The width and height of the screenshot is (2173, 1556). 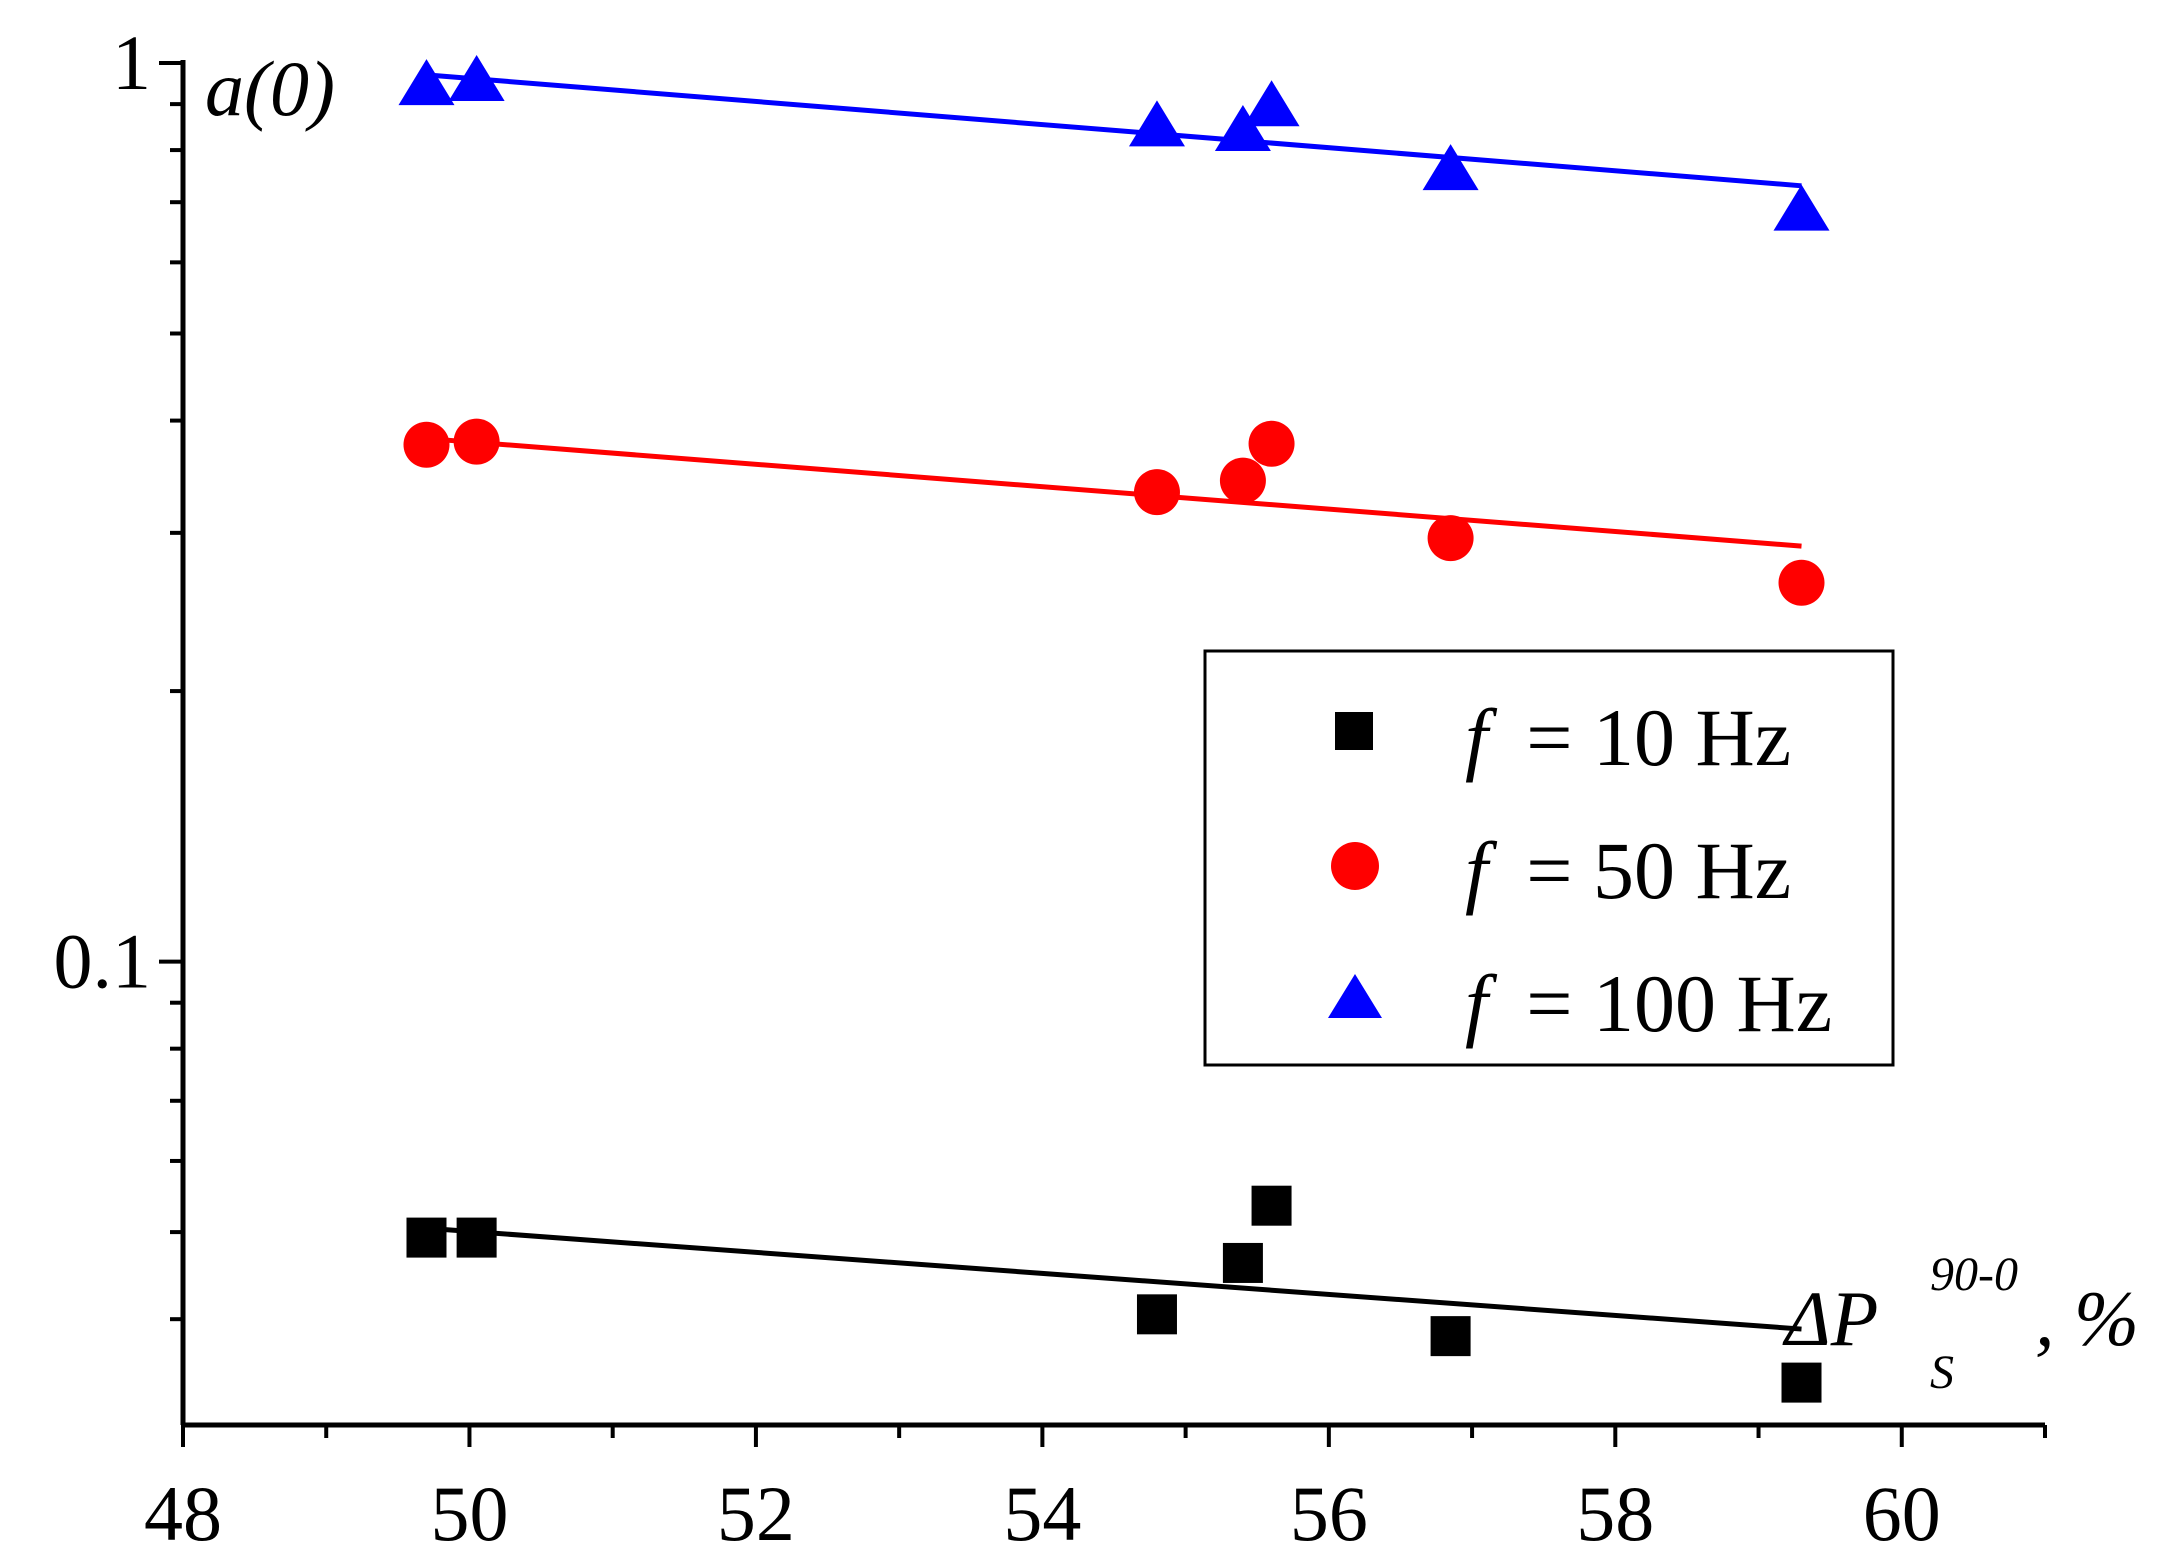 I want to click on x-tick-label: 52, so click(x=756, y=1513).